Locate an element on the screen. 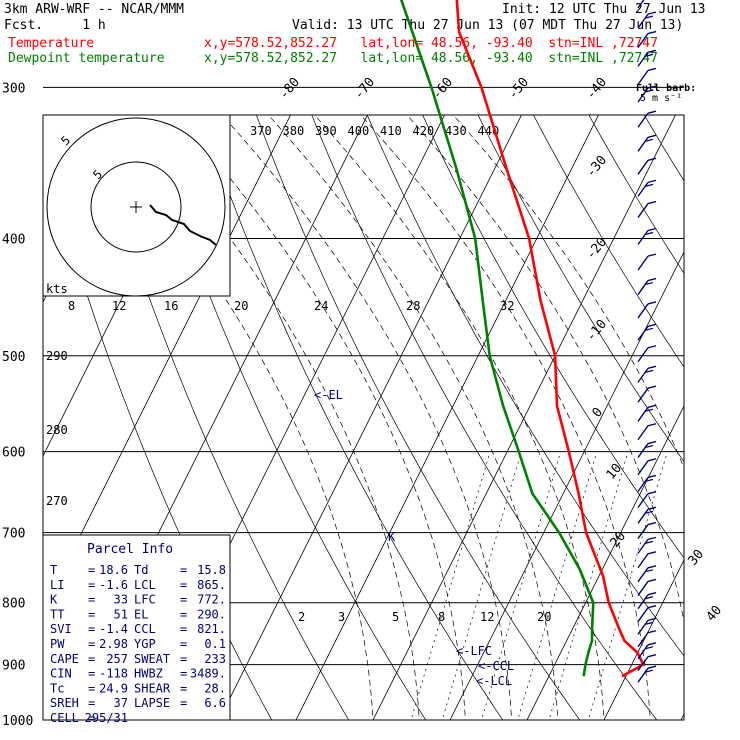 This screenshot has width=740, height=740. pressure-tick-label: 500 is located at coordinates (13, 357).